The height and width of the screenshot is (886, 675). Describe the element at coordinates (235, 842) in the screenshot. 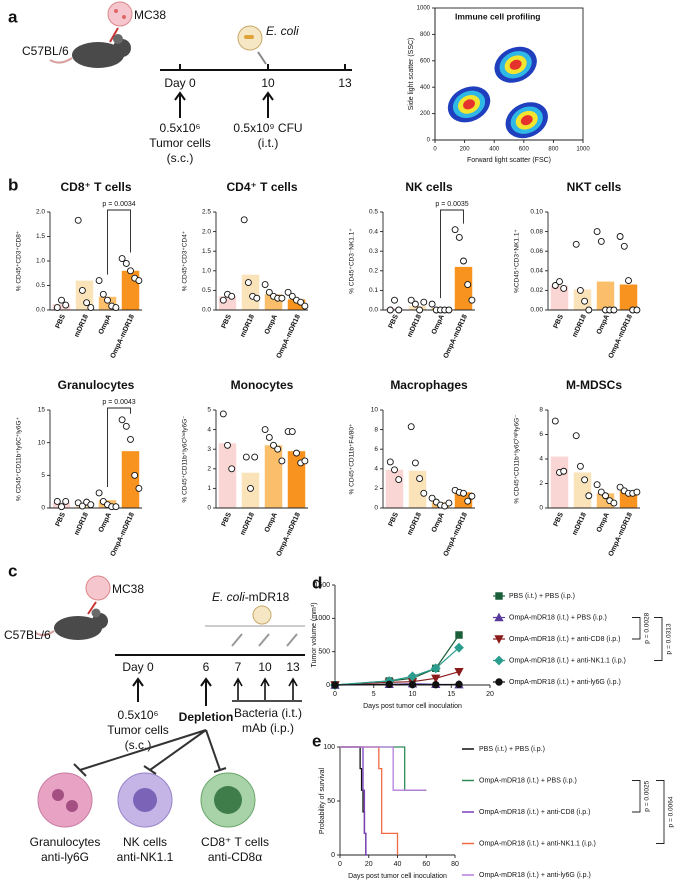

I see `cell-name: CD8⁺ T cells` at that location.